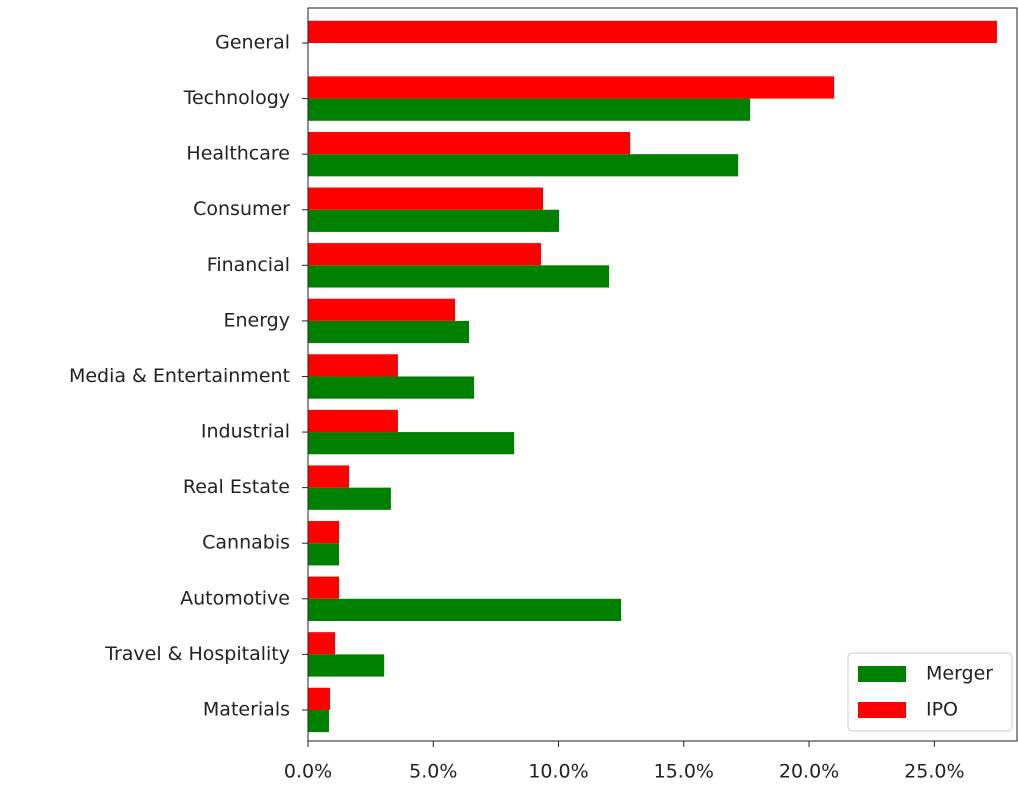  I want to click on y-tick-label: Travel & Hospitality, so click(197, 654).